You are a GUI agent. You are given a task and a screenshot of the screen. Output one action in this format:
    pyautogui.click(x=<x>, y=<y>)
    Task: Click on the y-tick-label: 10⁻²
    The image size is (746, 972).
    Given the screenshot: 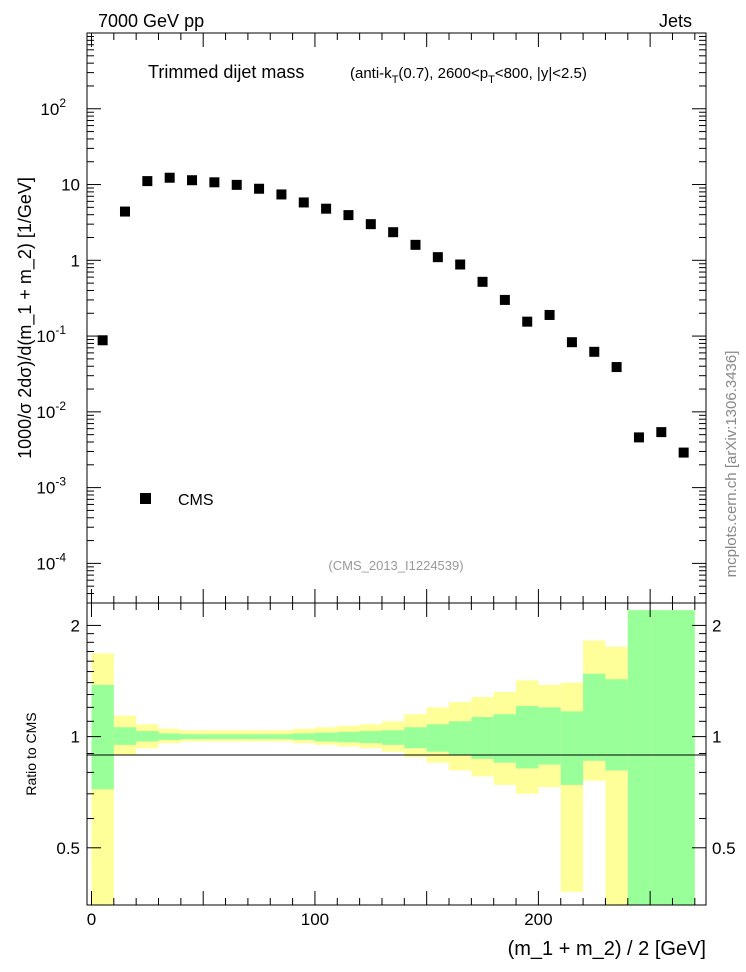 What is the action you would take?
    pyautogui.click(x=51, y=410)
    